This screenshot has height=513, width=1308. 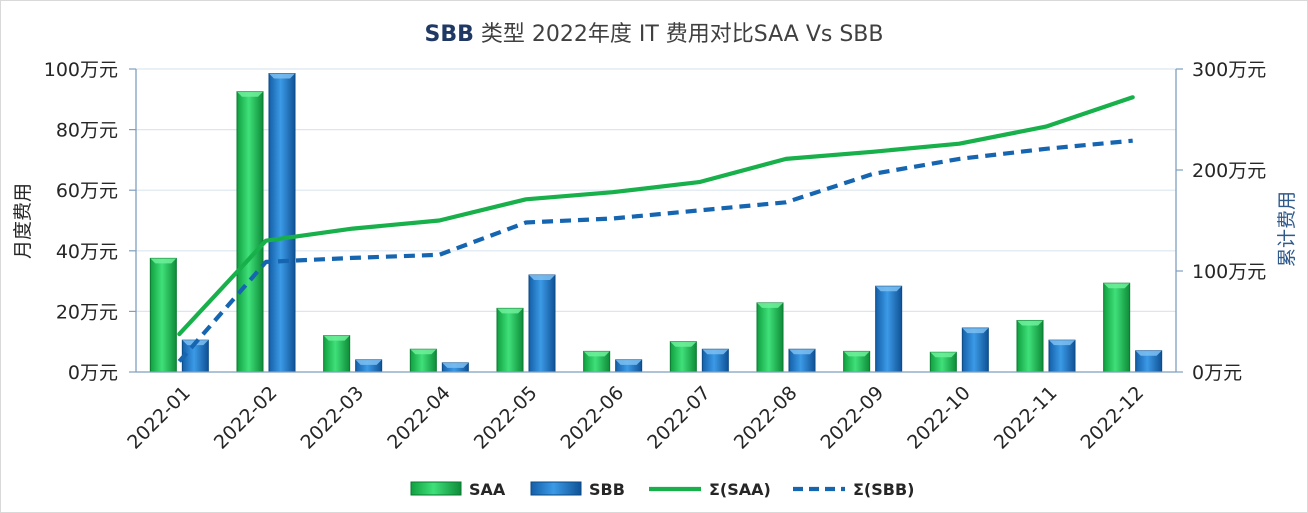 I want to click on x-tick-label: 2022-11, so click(x=1026, y=418).